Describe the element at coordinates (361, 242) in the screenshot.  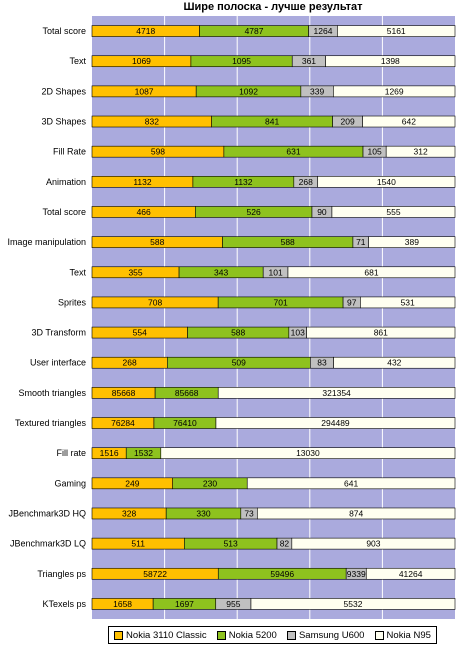
I see `data-label: 71` at that location.